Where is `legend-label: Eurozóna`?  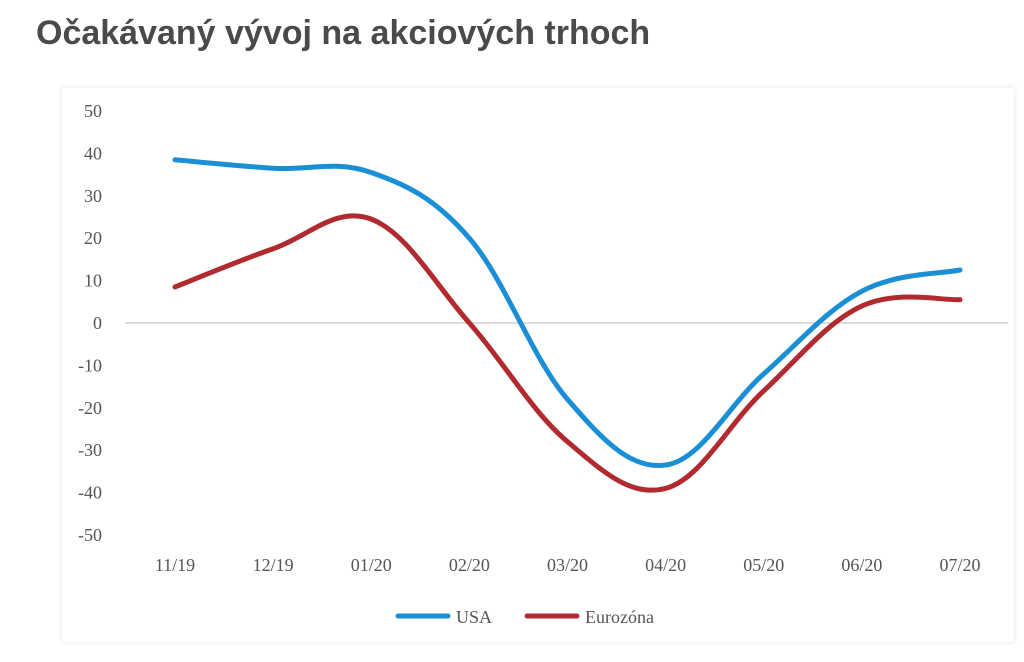 legend-label: Eurozóna is located at coordinates (619, 617).